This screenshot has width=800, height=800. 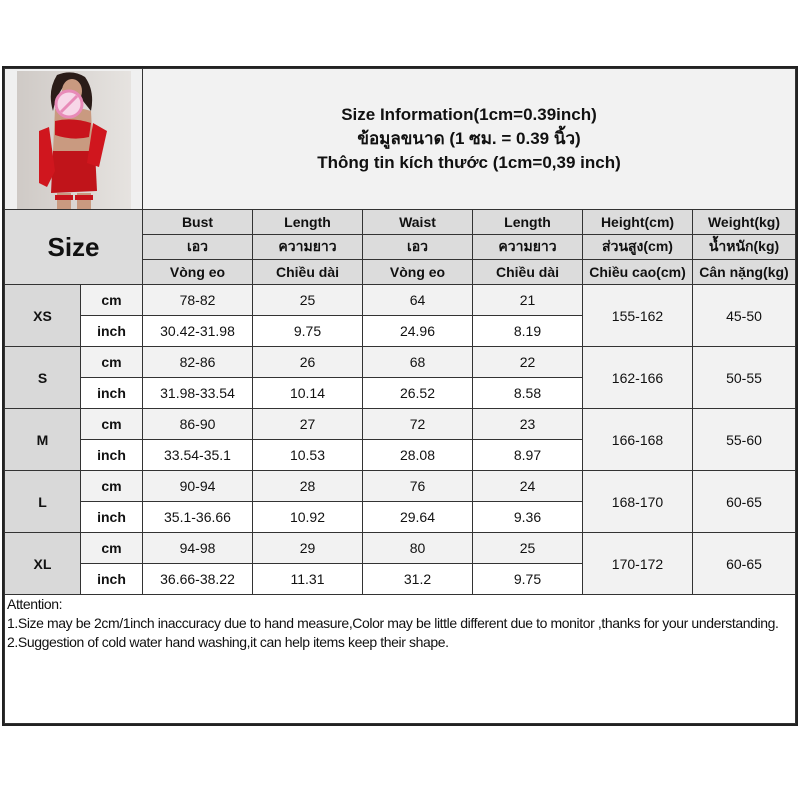 What do you see at coordinates (307, 393) in the screenshot?
I see `inch-value: 10.14` at bounding box center [307, 393].